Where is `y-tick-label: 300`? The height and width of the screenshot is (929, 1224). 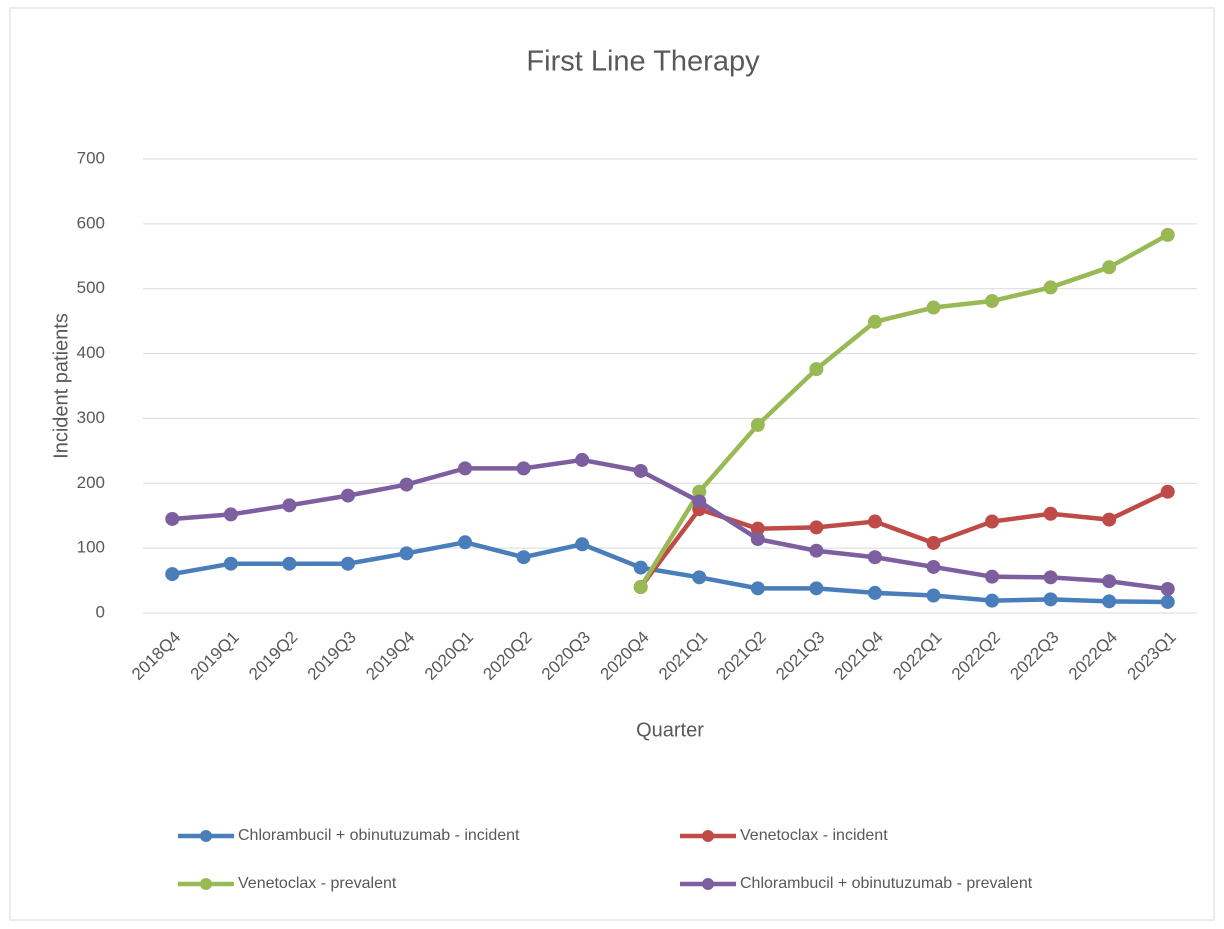
y-tick-label: 300 is located at coordinates (91, 417).